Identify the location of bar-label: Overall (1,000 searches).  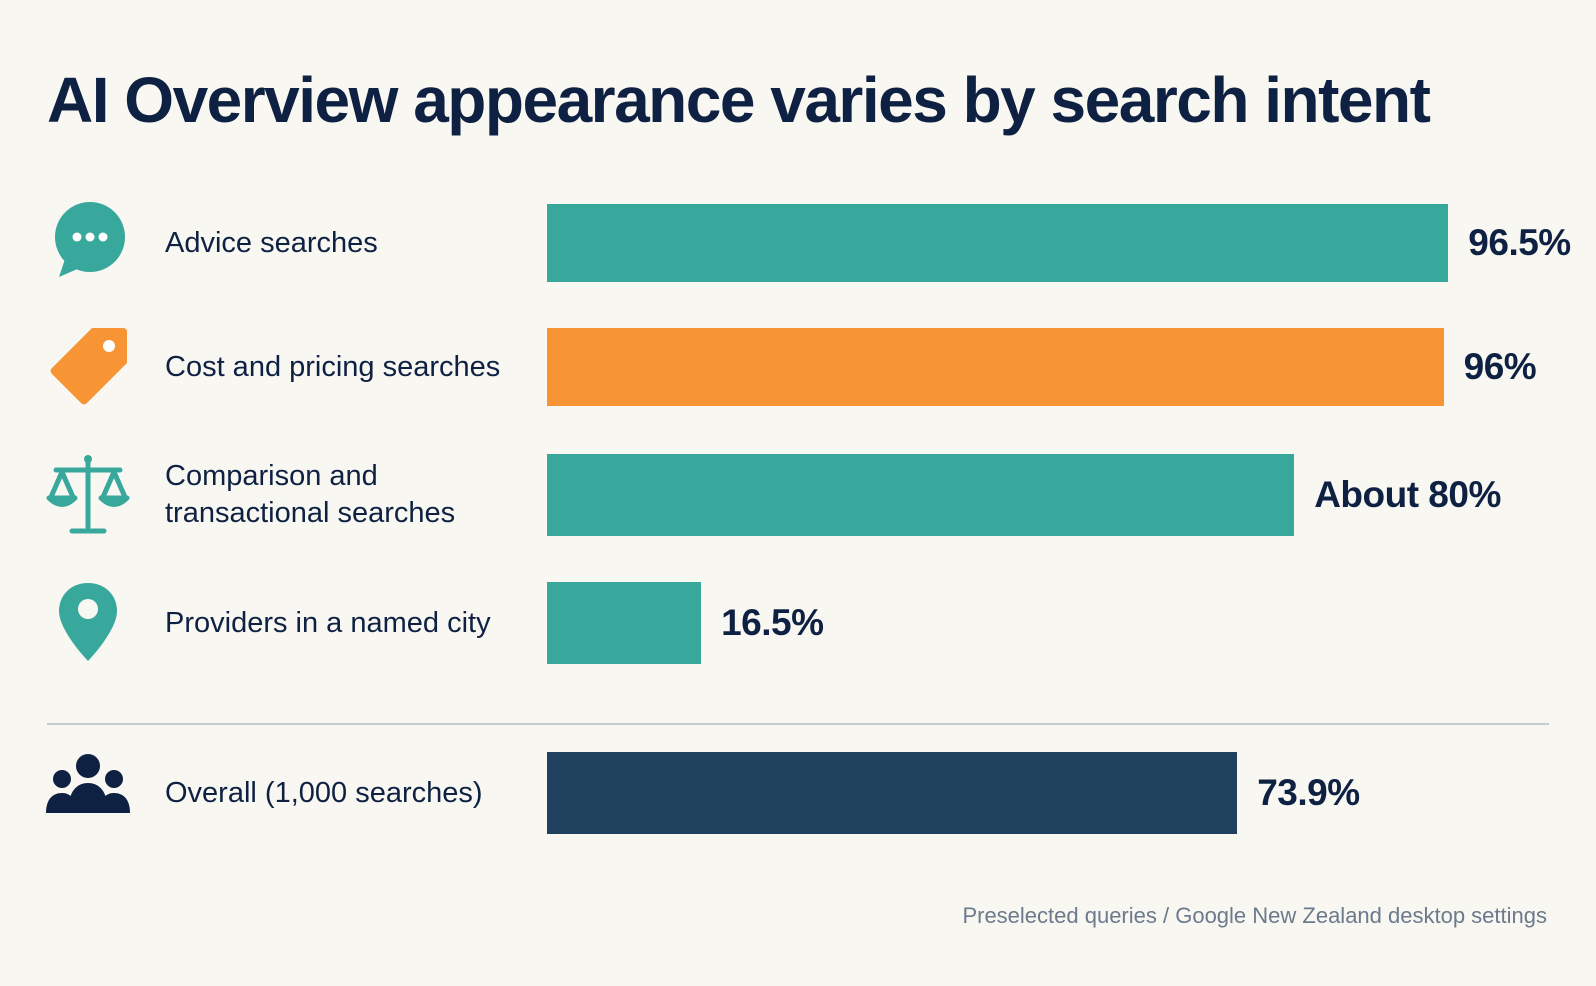
(324, 793).